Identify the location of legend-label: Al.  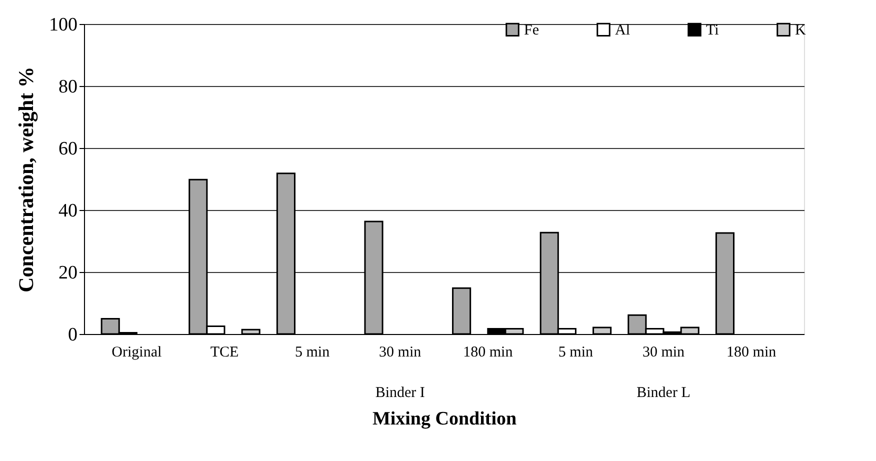
(622, 30).